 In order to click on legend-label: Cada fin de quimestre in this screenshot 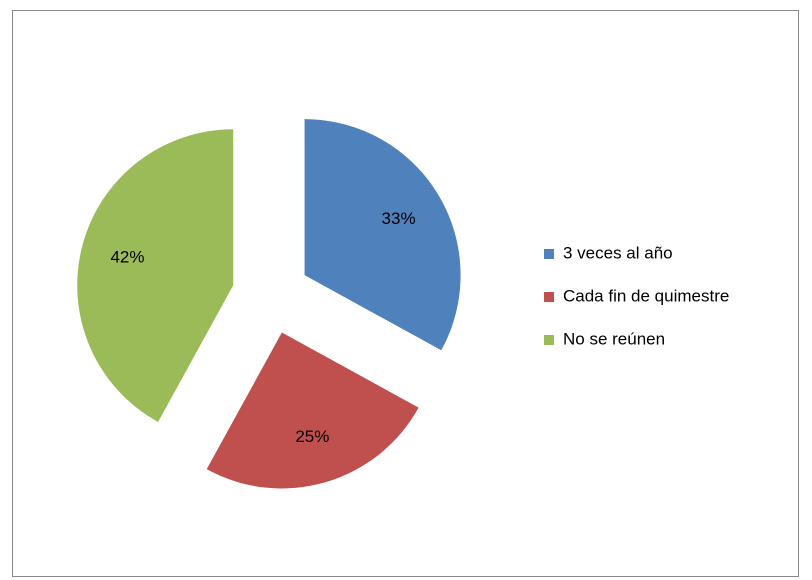, I will do `click(646, 295)`.